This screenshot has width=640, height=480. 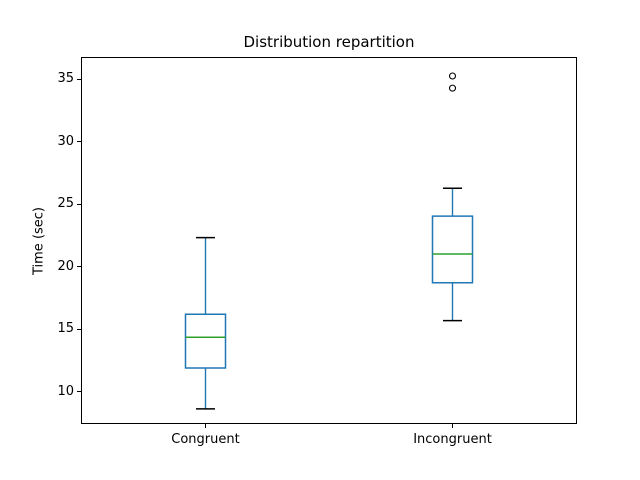 I want to click on chart-title: Distribution repartition, so click(x=329, y=42).